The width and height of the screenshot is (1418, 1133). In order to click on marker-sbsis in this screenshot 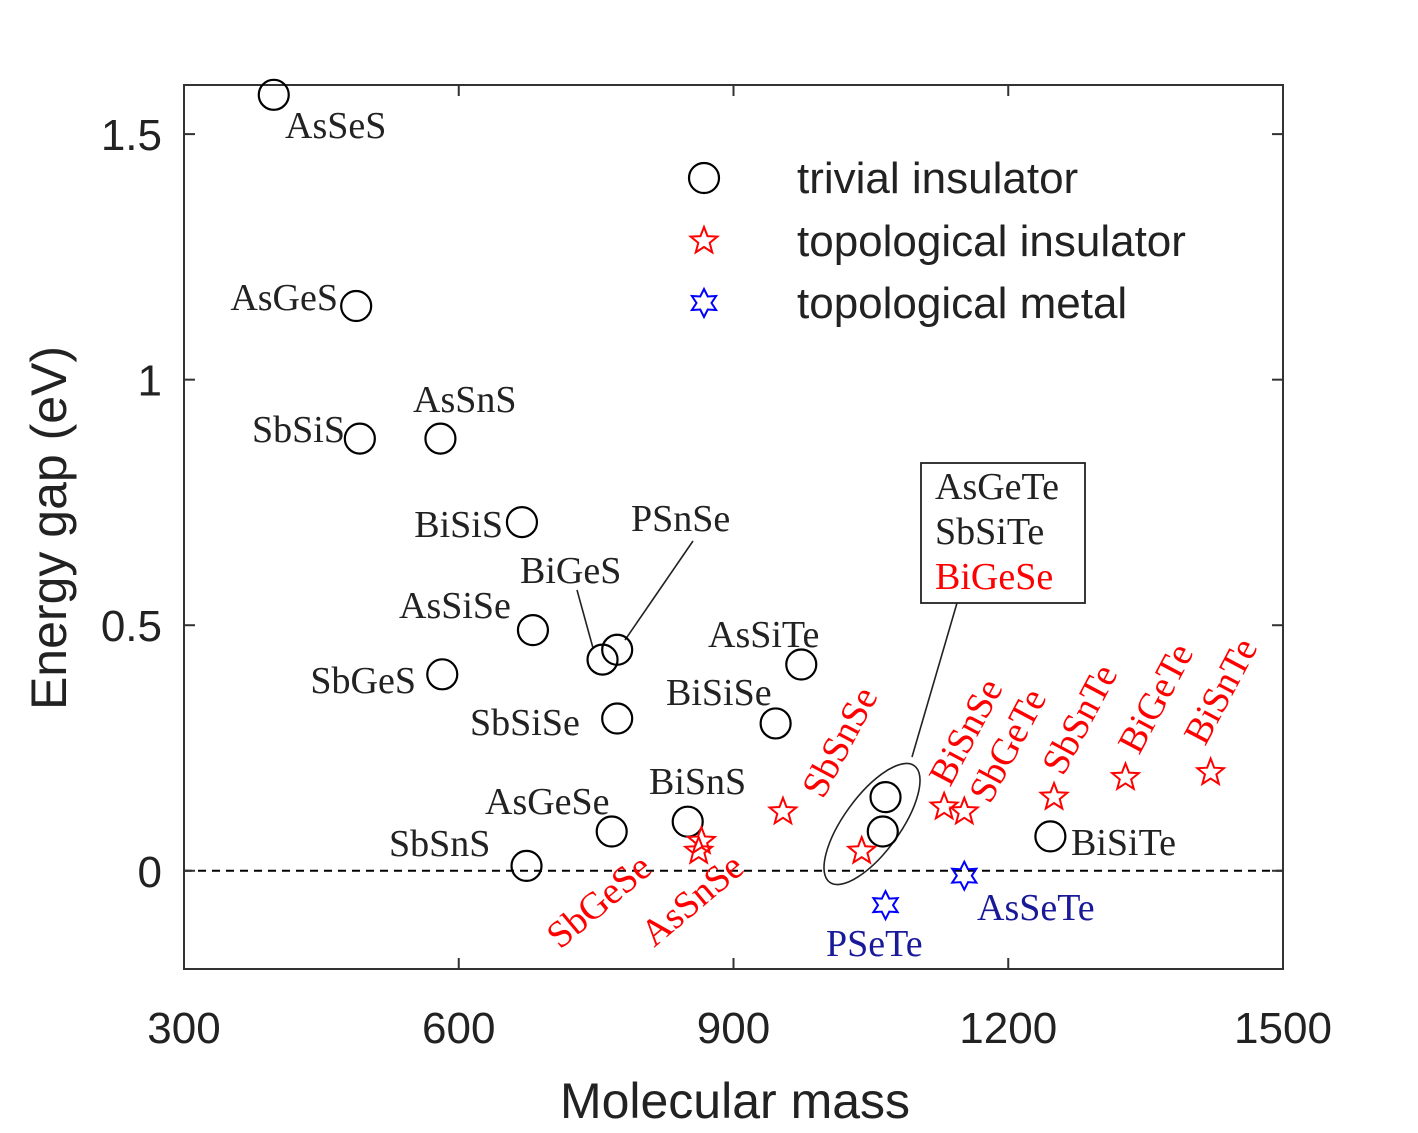, I will do `click(359, 438)`.